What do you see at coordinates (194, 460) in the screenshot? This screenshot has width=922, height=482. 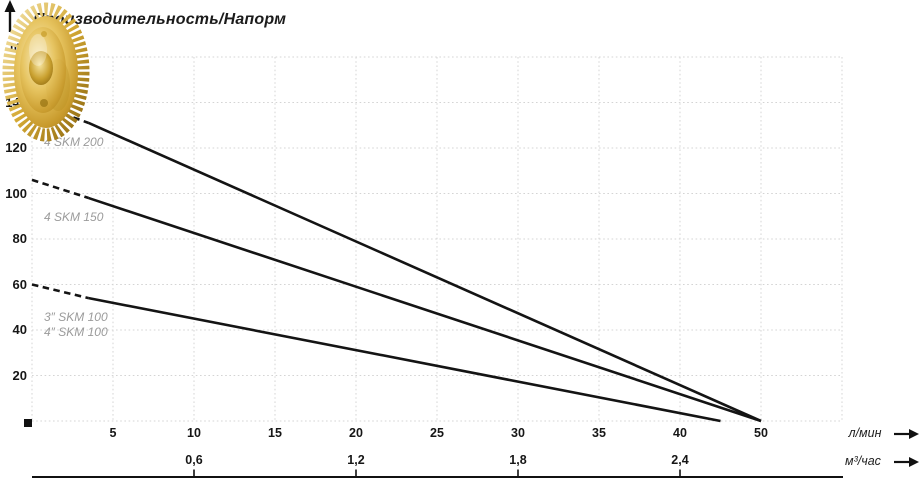 I see `secondary-tick-label: 0,6` at bounding box center [194, 460].